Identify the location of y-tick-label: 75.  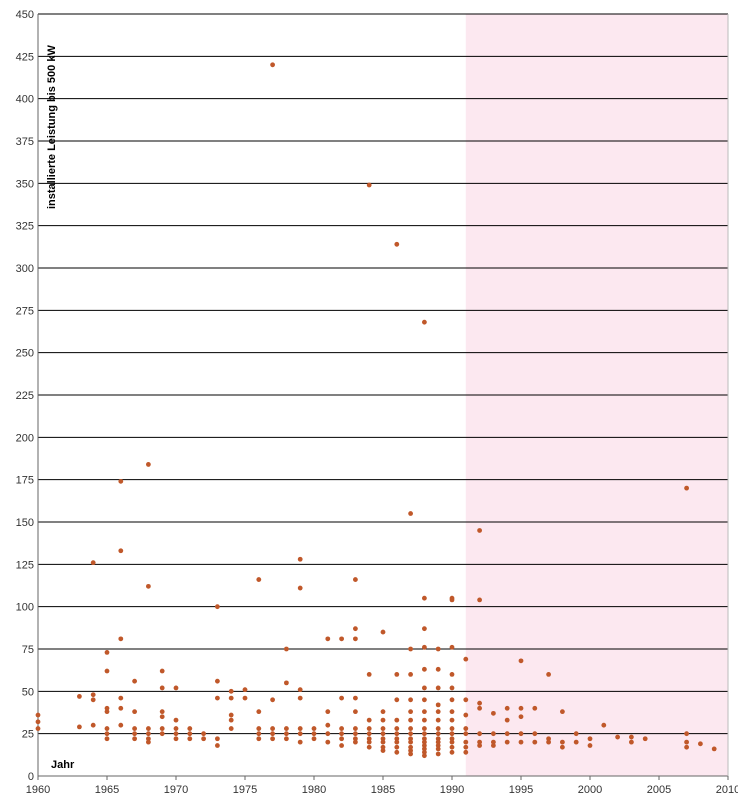
(28, 650).